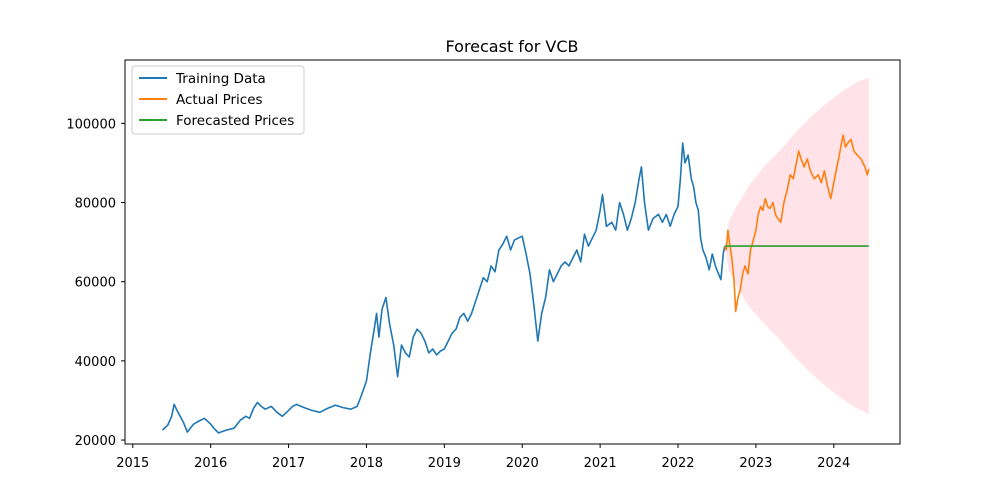 The image size is (1000, 500). I want to click on x-axis: 2015 2016 2017 2018 2019 2020 2021 2022 2023 2024, so click(483, 457).